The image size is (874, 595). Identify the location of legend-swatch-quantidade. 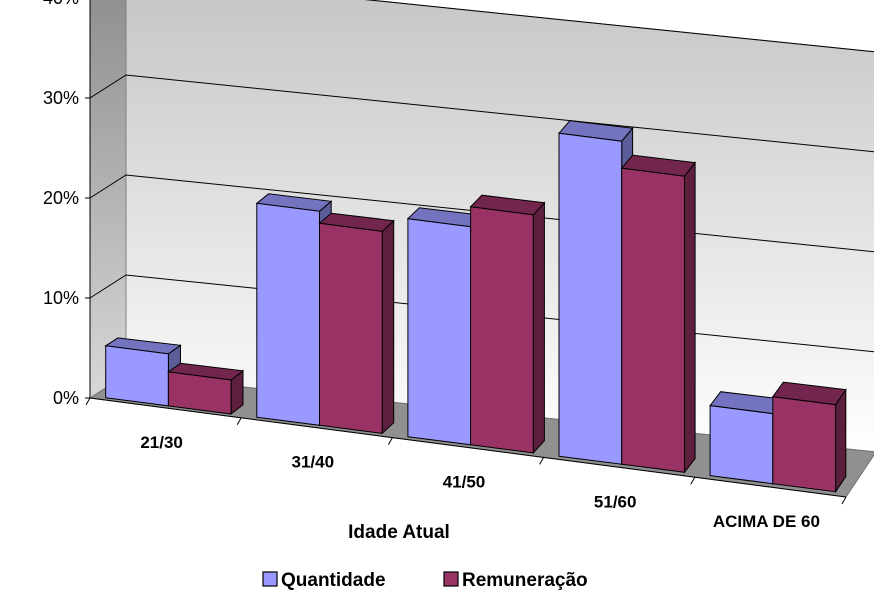
(270, 579).